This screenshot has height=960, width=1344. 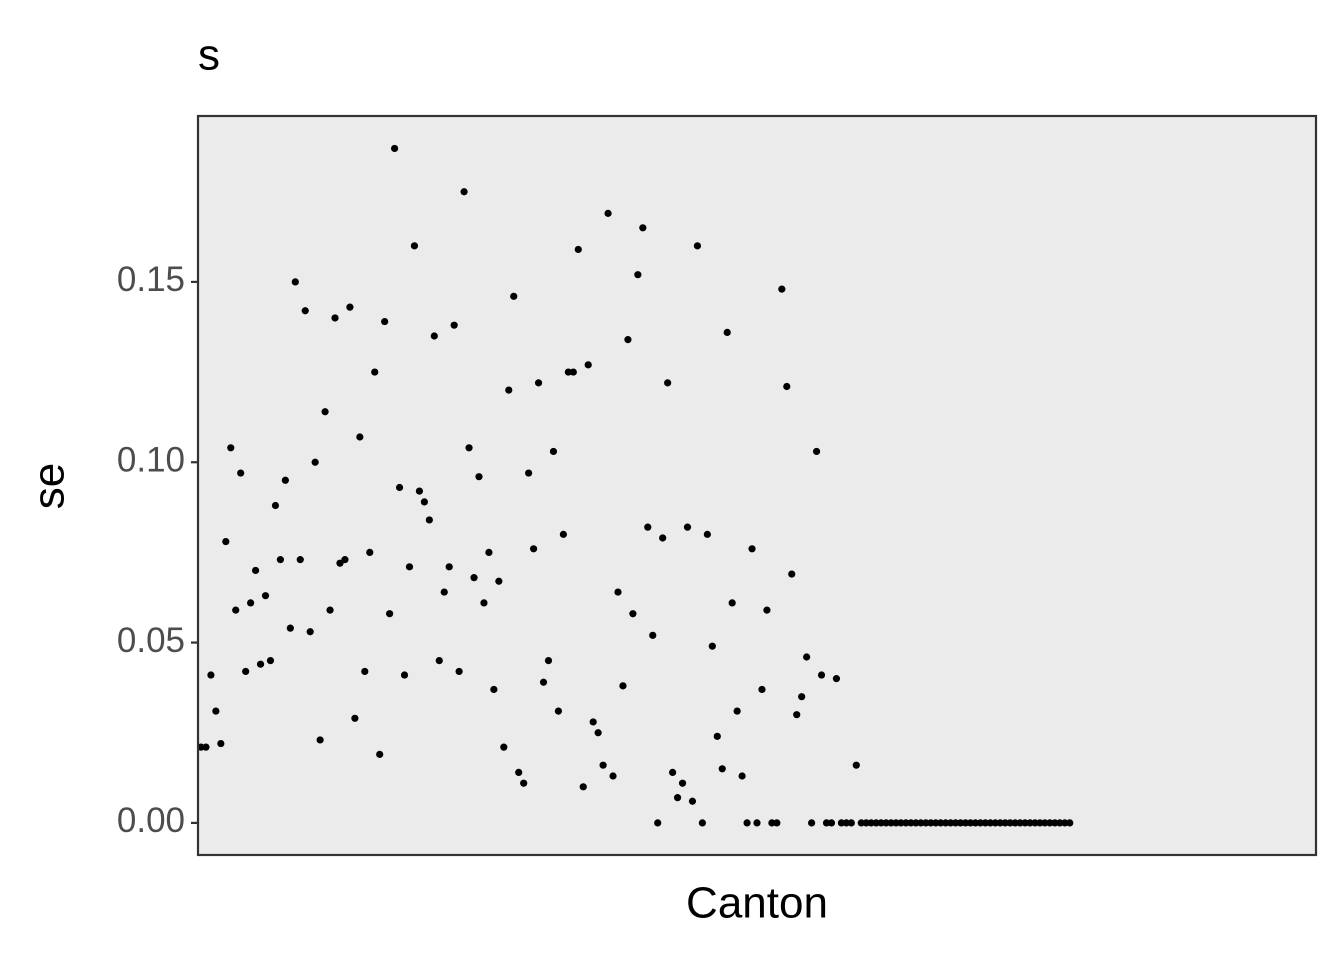 What do you see at coordinates (151, 279) in the screenshot?
I see `y-tick-label: 0.15` at bounding box center [151, 279].